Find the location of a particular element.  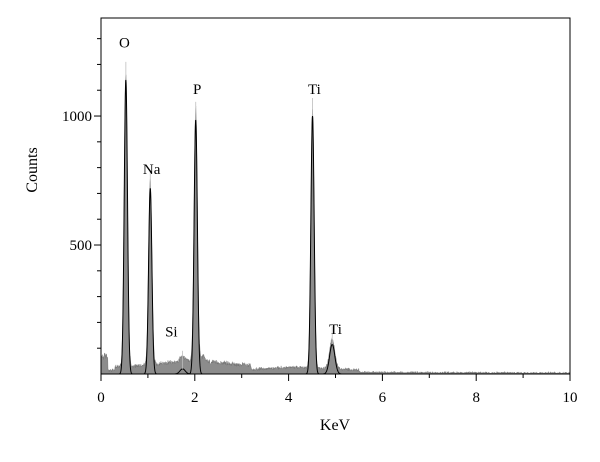

peak-label-na: Na is located at coordinates (152, 170).